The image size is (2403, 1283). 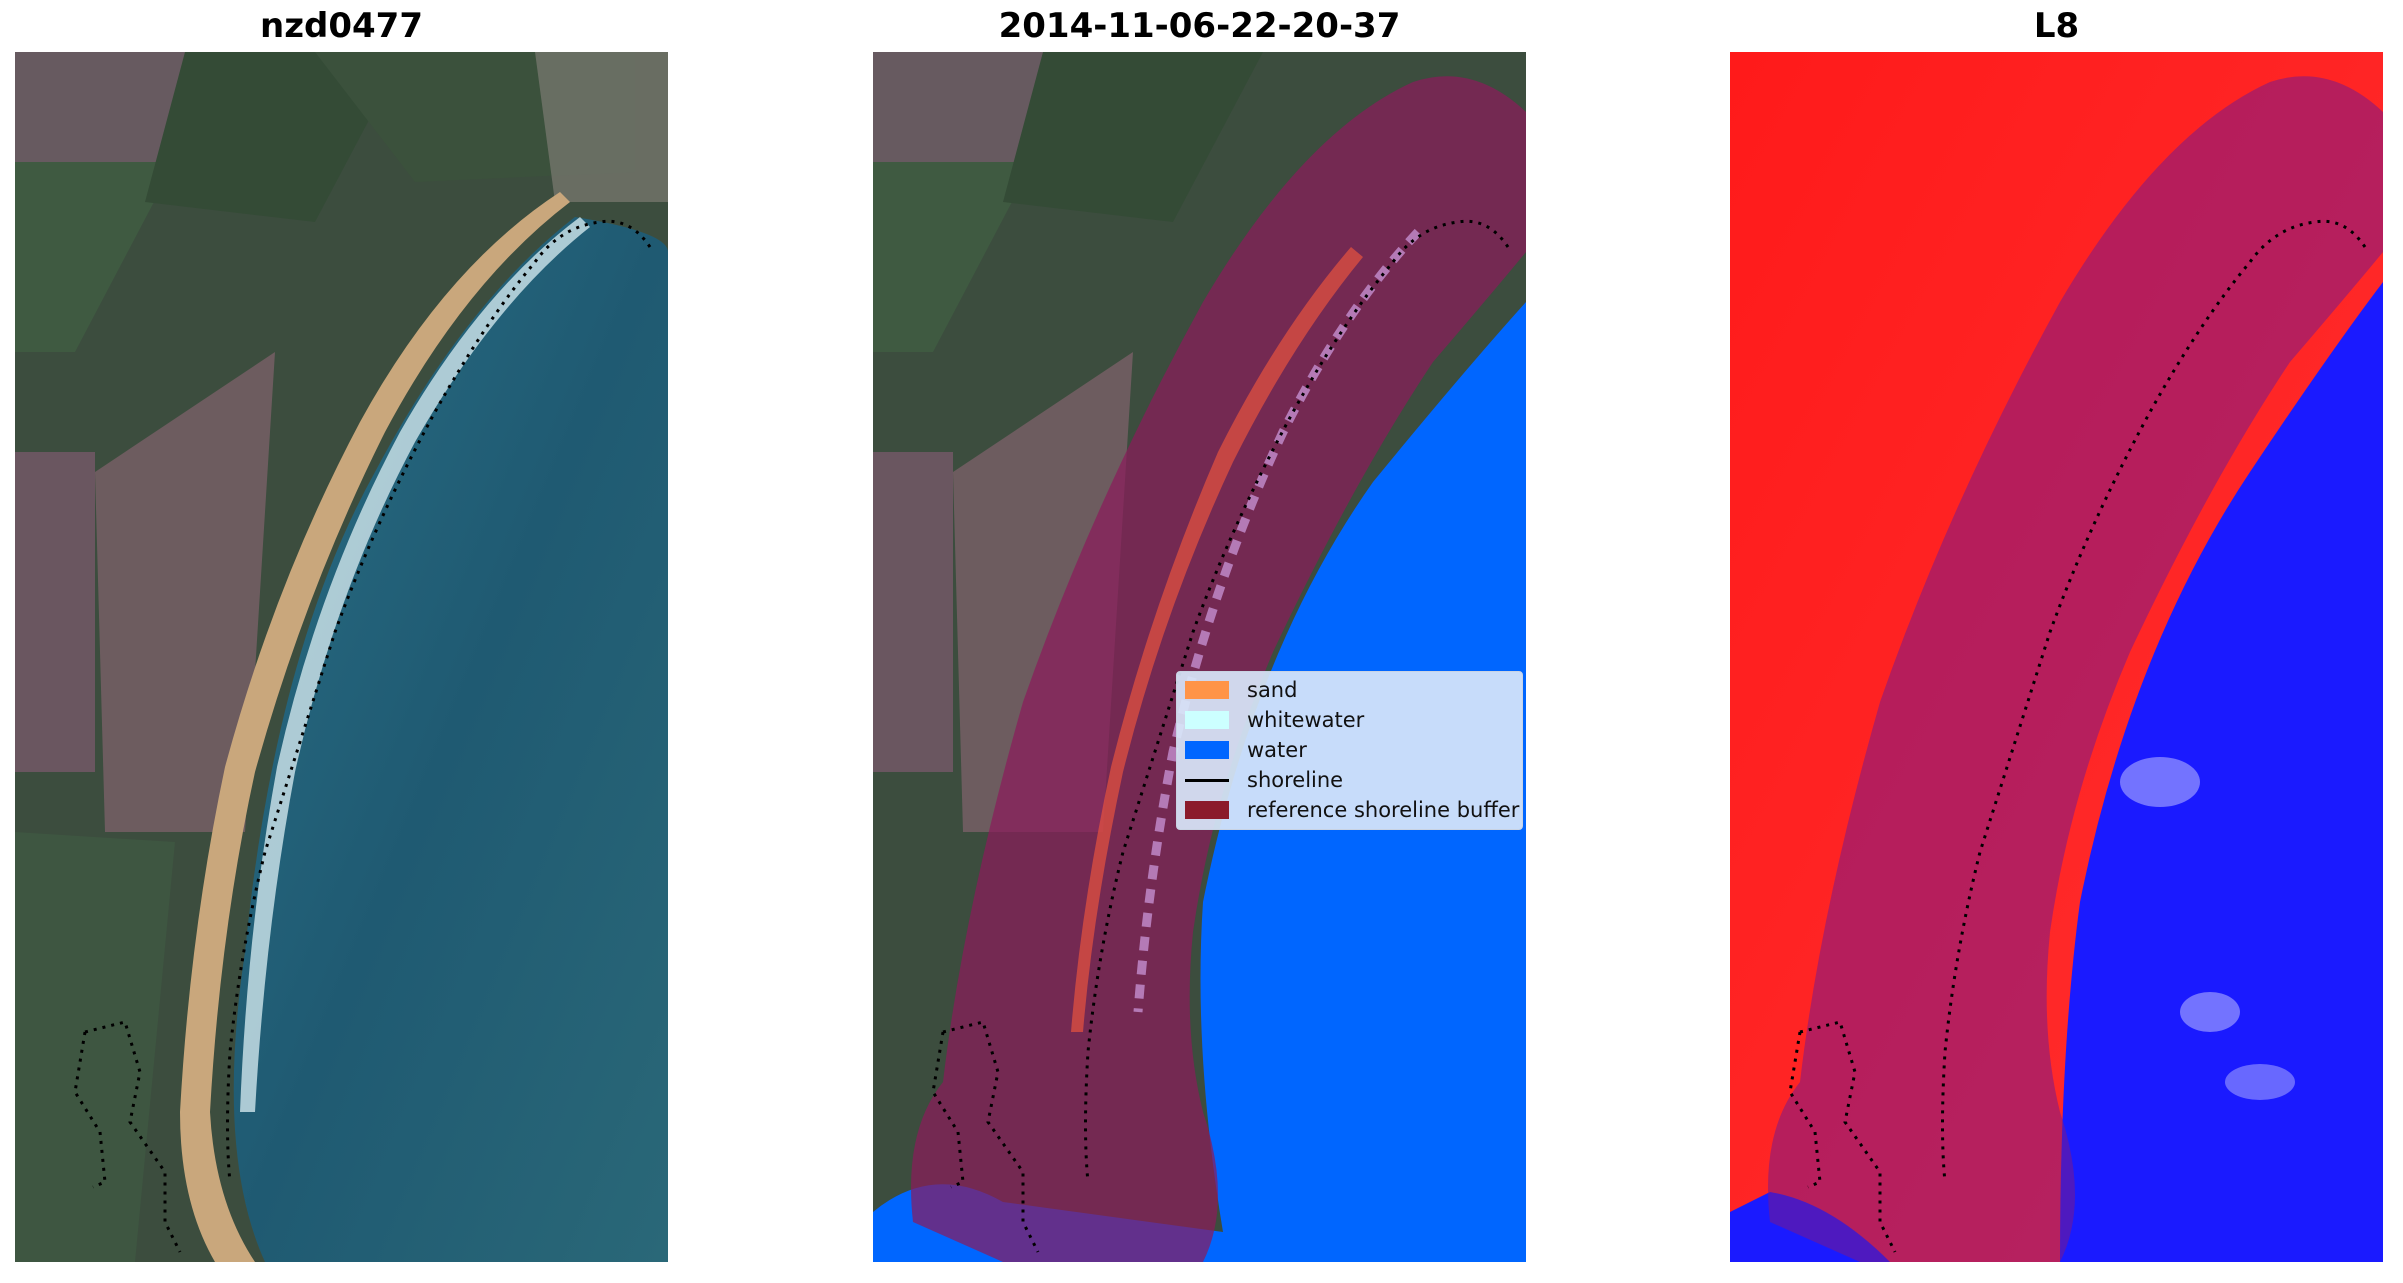 I want to click on legend-item-shoreline: shoreline, so click(x=1264, y=780).